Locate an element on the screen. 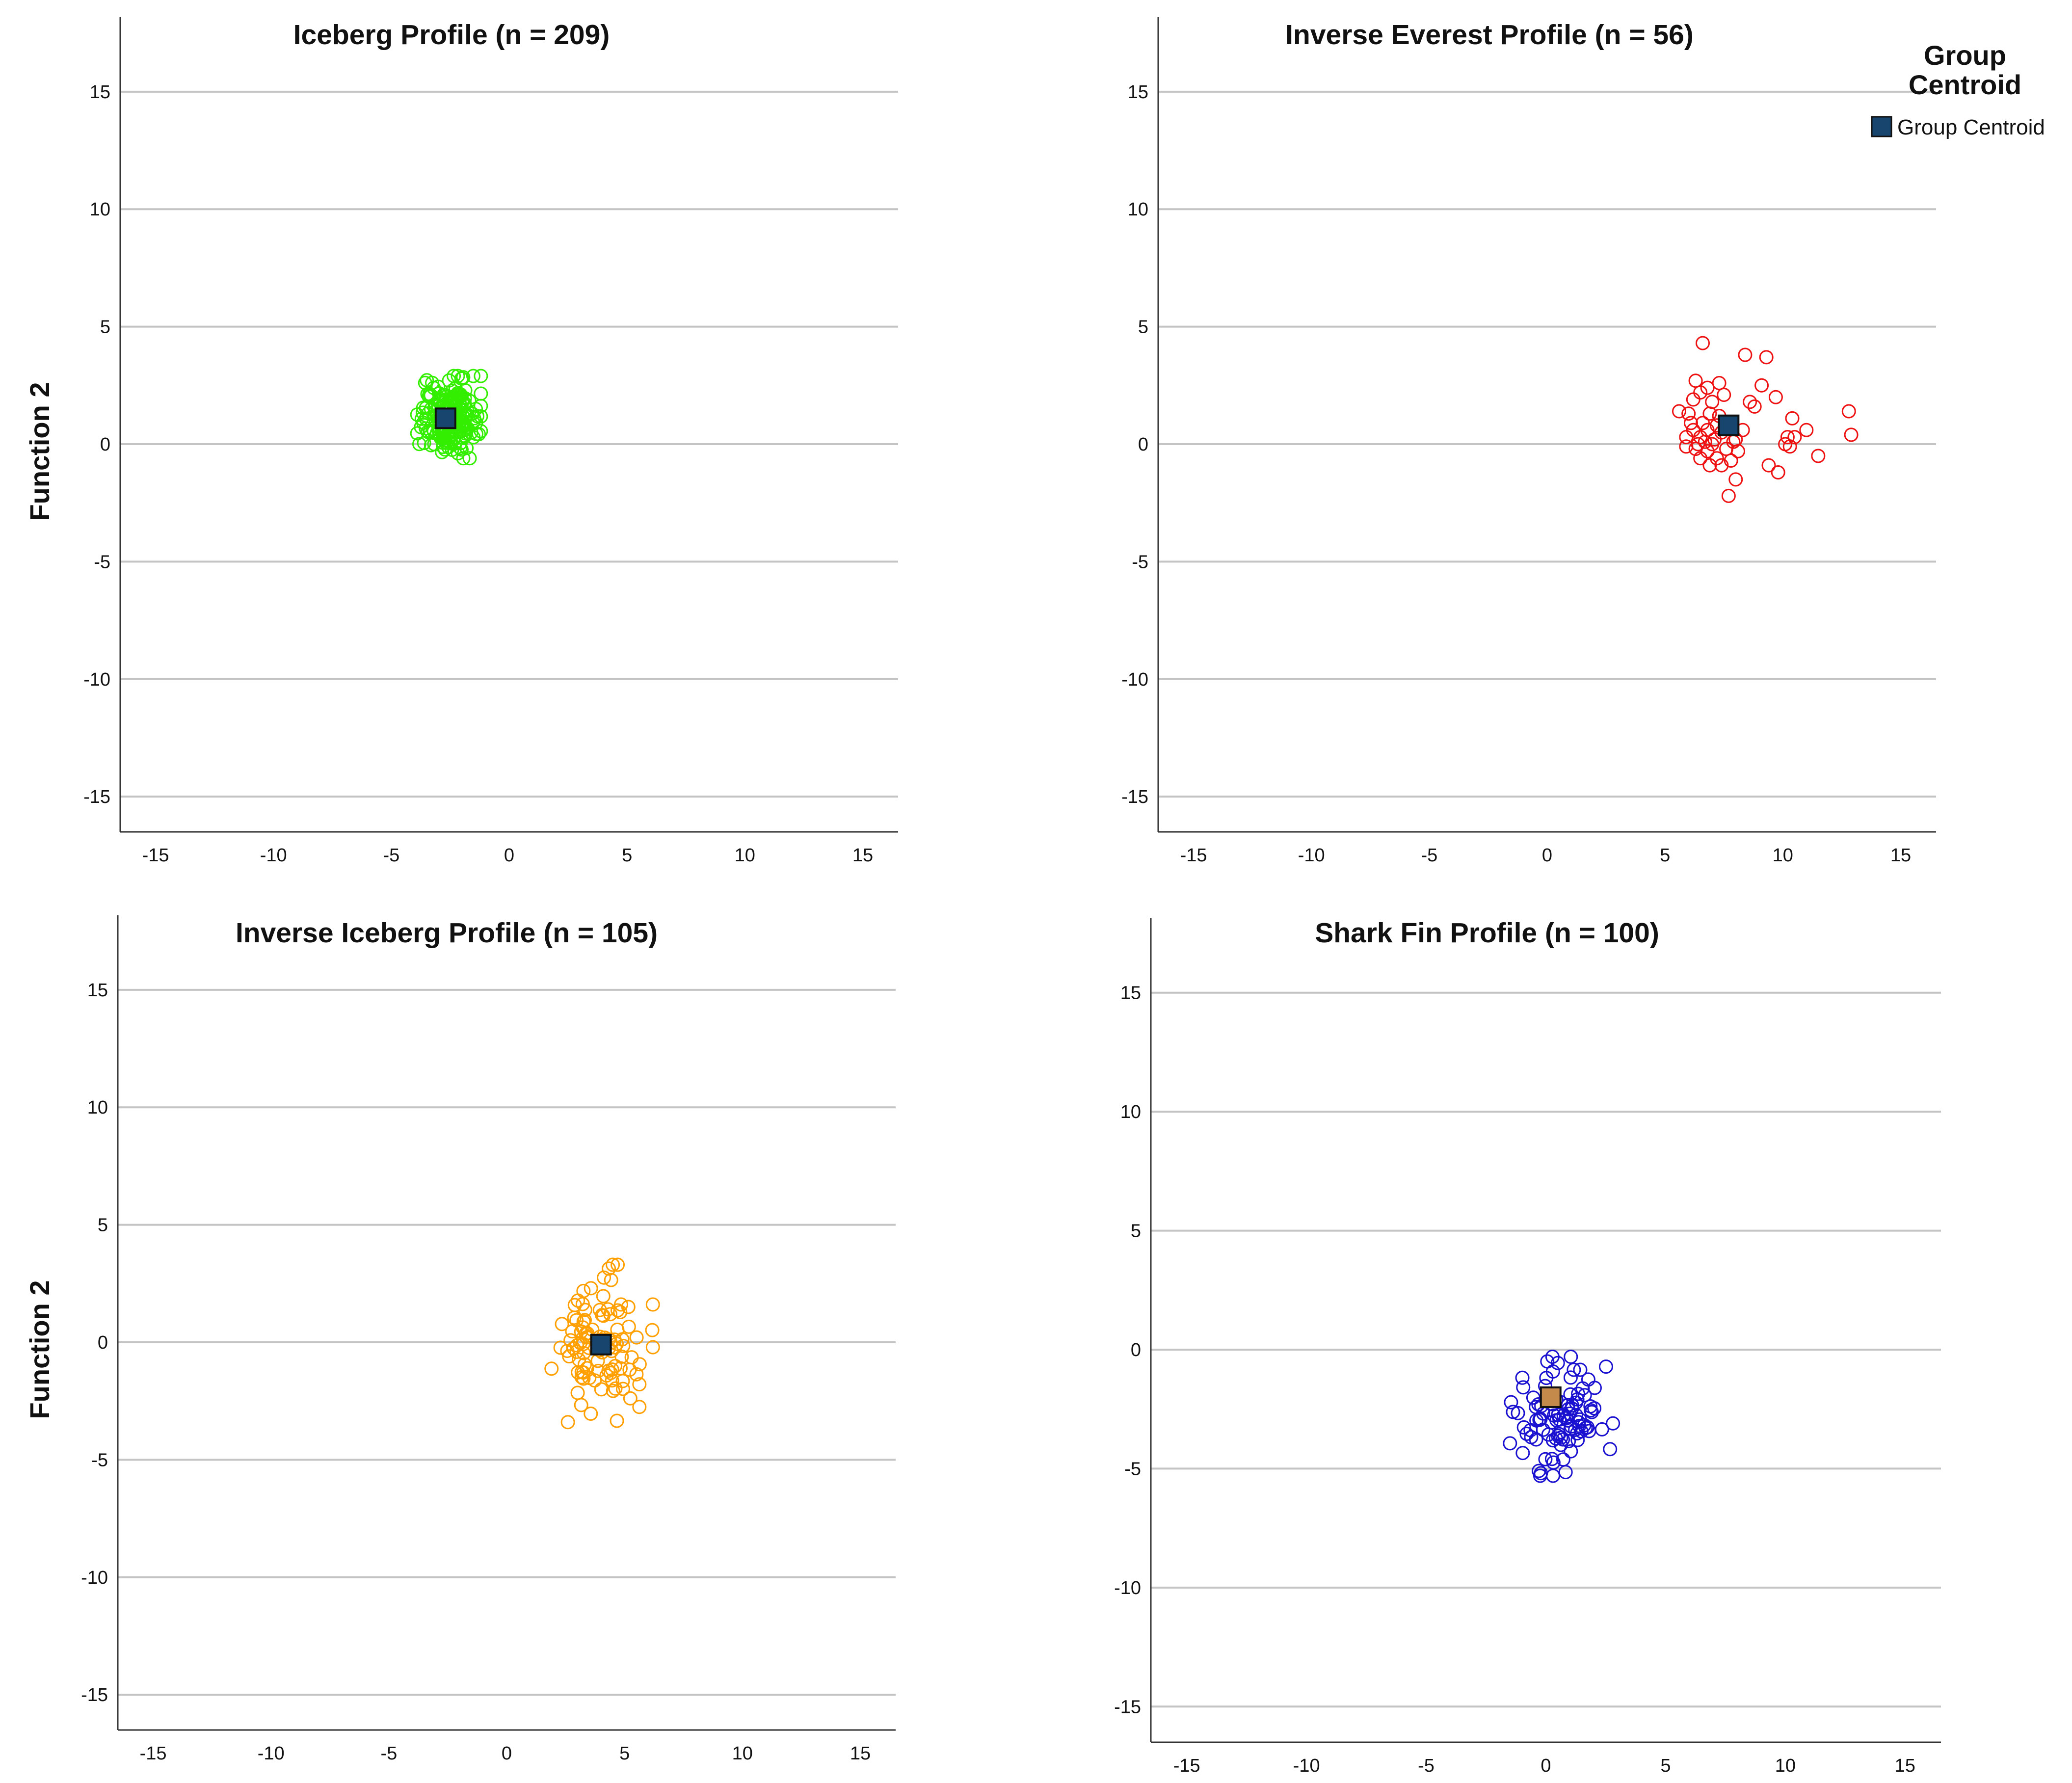 The height and width of the screenshot is (1783, 2072). x-tick-label: 10 is located at coordinates (1786, 1766).